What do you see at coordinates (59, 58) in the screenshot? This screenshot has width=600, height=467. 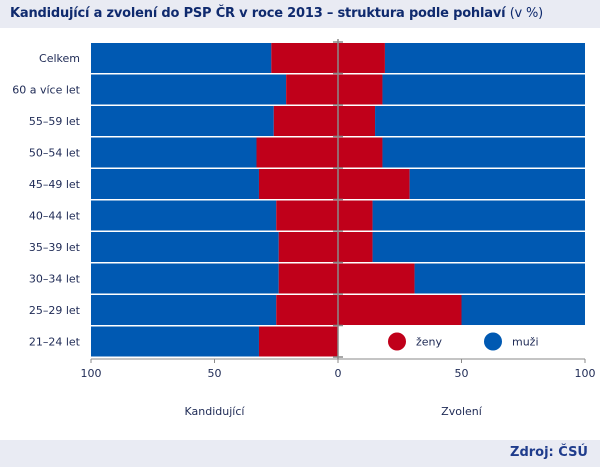 I see `category-label-0: Celkem` at bounding box center [59, 58].